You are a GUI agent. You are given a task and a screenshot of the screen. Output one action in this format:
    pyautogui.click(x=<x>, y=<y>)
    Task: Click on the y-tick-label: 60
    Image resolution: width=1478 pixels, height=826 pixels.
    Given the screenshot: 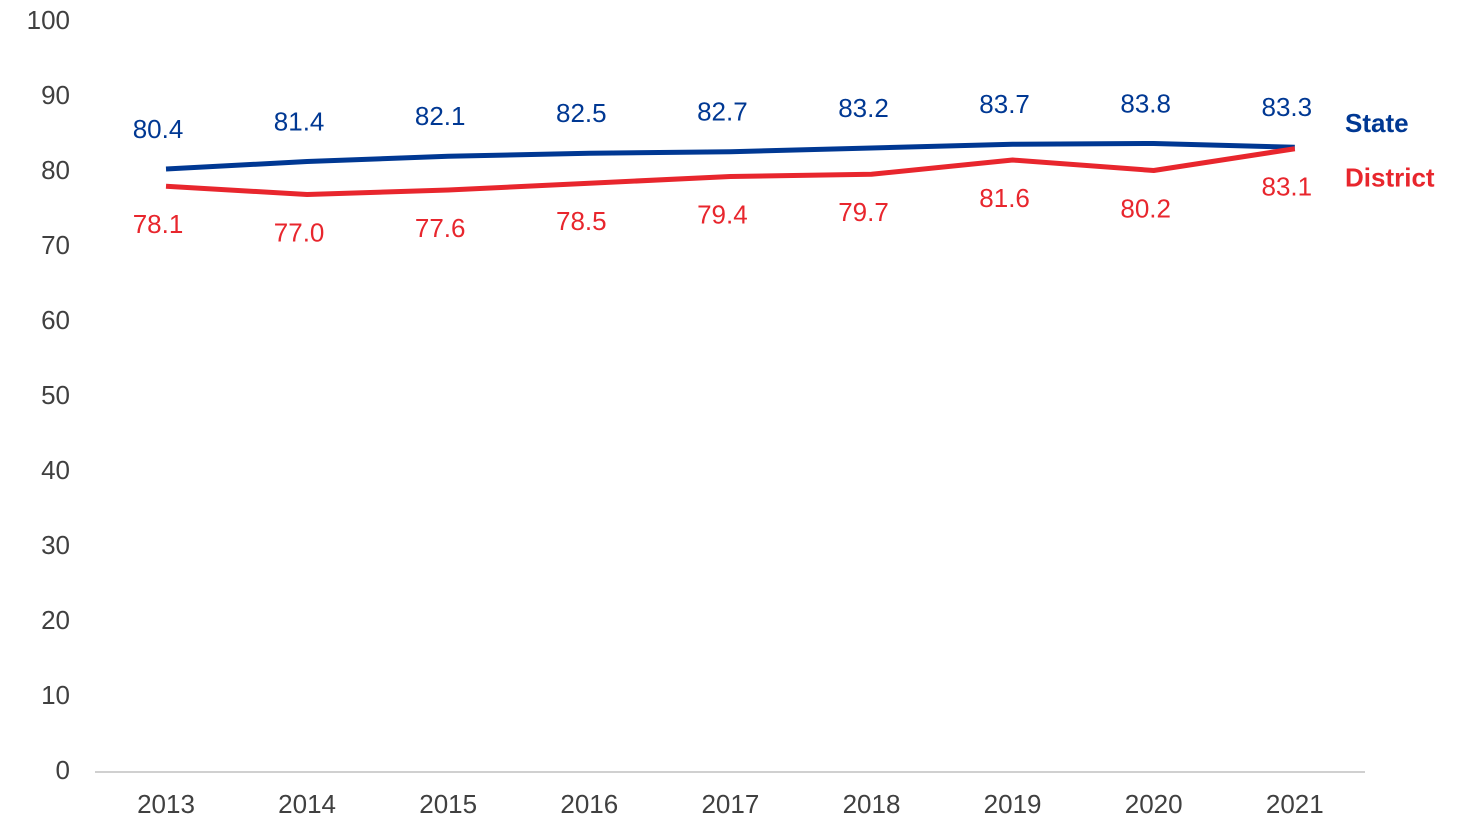 What is the action you would take?
    pyautogui.click(x=55, y=320)
    